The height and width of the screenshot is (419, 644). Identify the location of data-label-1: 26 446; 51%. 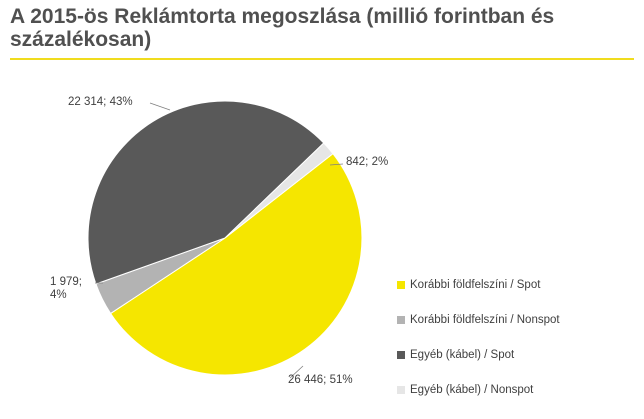
(320, 380).